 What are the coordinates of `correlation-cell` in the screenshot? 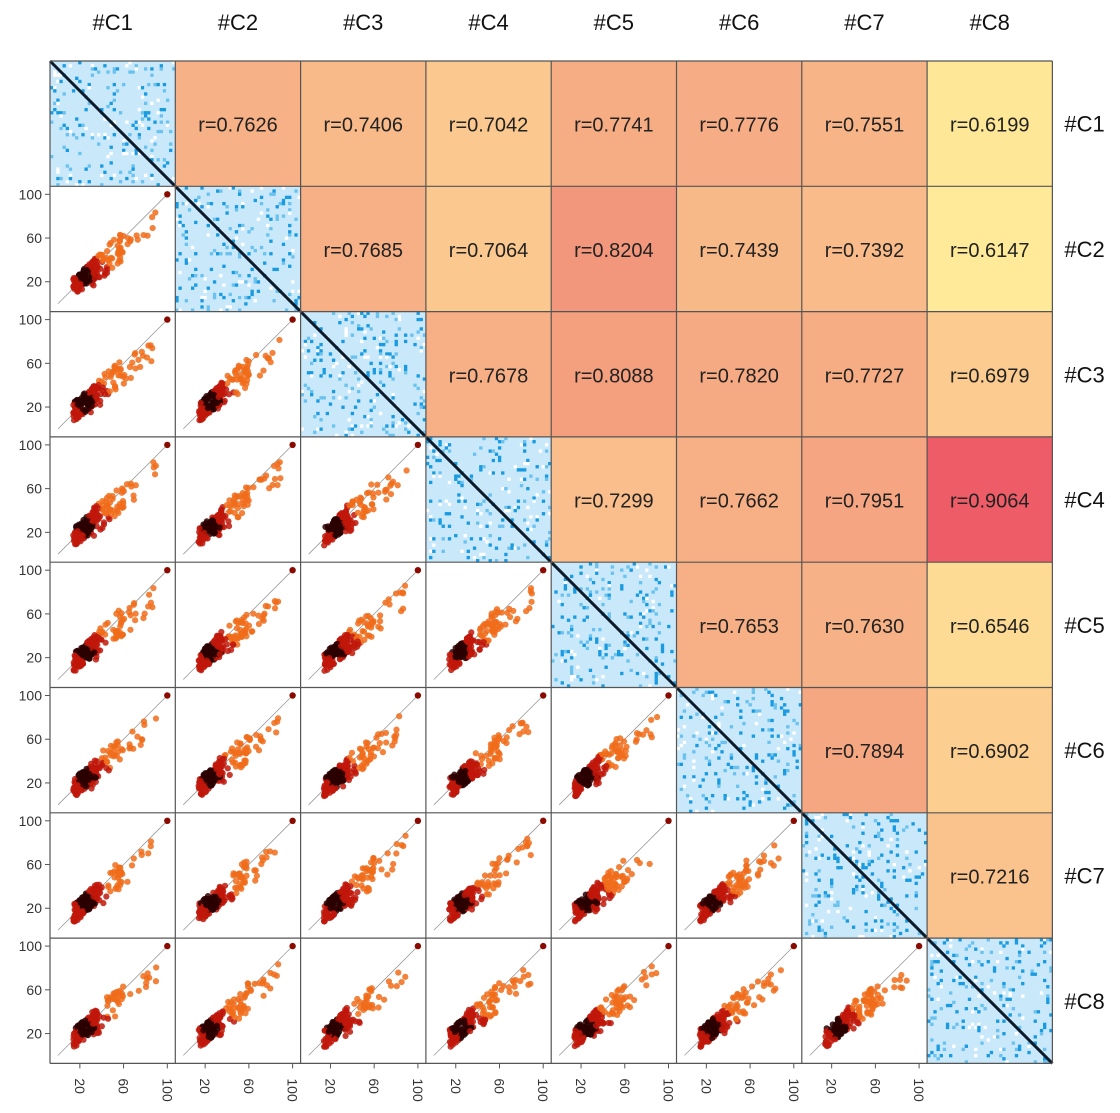 It's located at (739, 249).